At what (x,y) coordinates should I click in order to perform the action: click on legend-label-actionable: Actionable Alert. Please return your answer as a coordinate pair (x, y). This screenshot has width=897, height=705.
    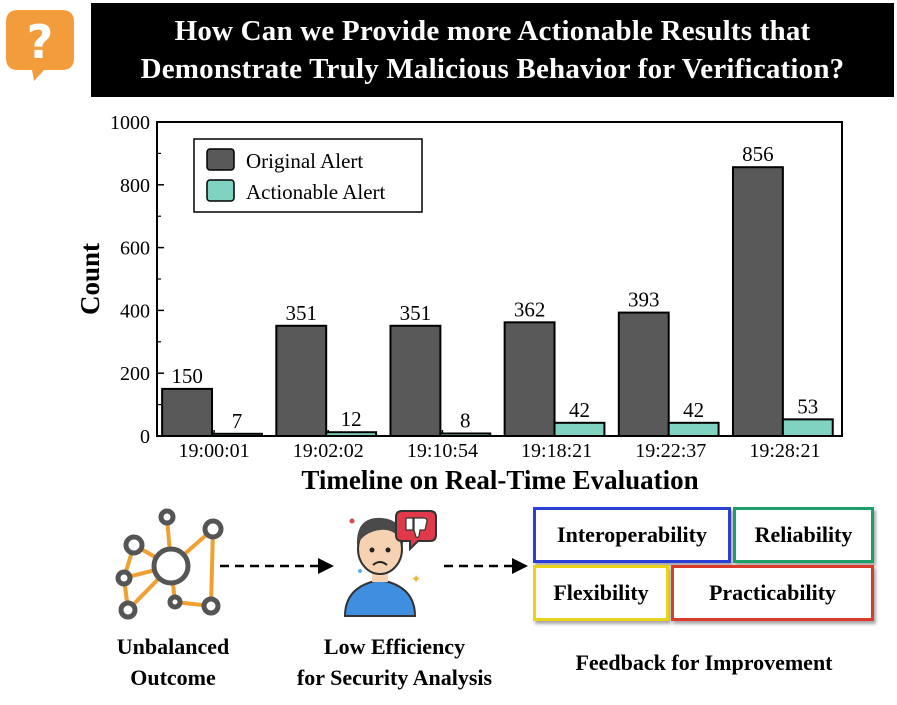
    Looking at the image, I should click on (316, 192).